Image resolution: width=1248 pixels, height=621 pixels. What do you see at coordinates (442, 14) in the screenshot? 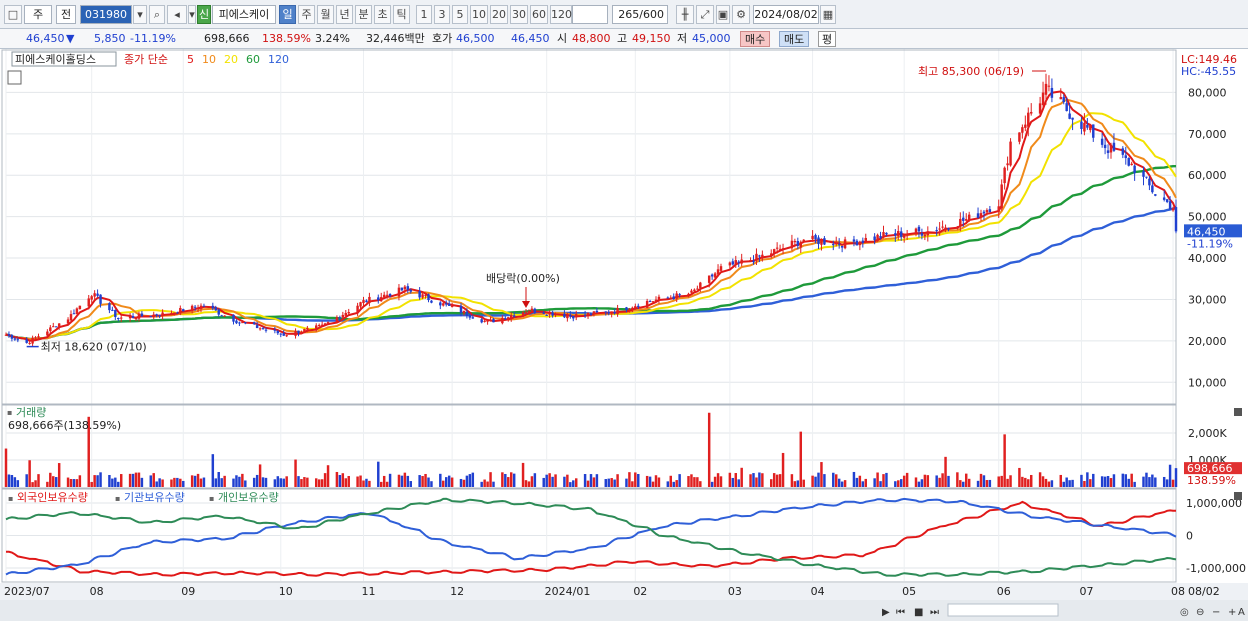
I see `multiplier-button: 3` at bounding box center [442, 14].